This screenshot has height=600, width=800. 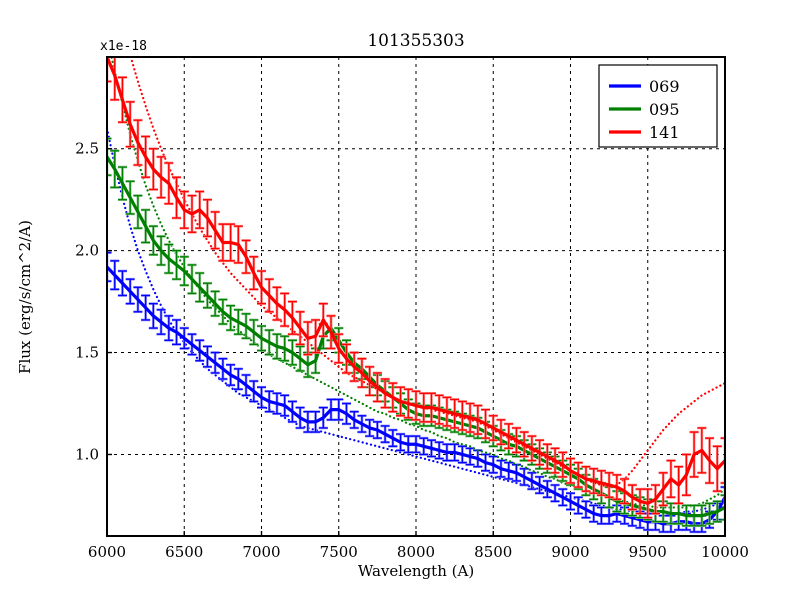 What do you see at coordinates (87, 353) in the screenshot?
I see `y-tick-label: 1.5` at bounding box center [87, 353].